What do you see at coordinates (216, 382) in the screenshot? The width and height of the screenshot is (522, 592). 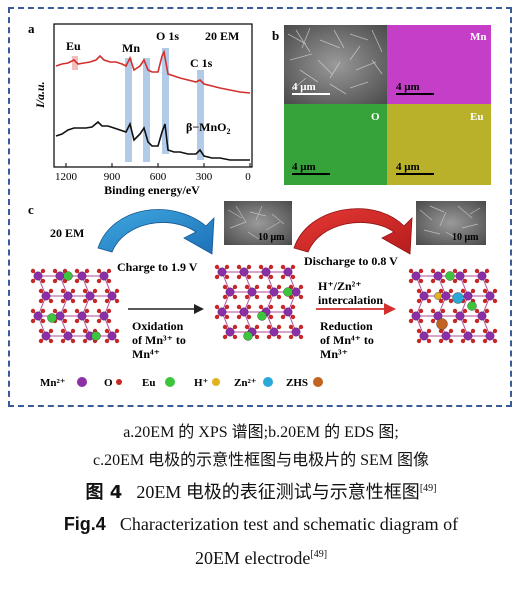 I see `legend-h-marker` at bounding box center [216, 382].